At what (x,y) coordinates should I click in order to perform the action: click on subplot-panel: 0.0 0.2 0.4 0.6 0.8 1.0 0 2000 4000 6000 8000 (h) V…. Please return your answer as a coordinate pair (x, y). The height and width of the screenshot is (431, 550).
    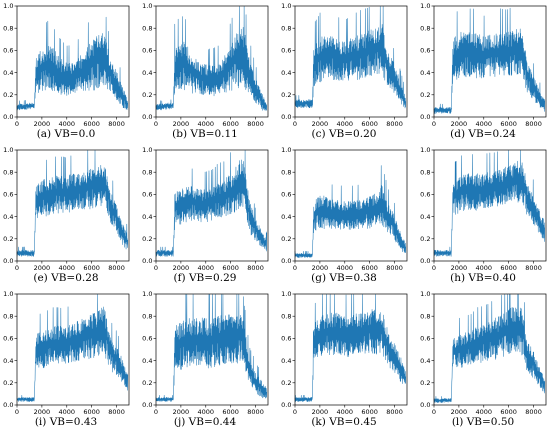
    Looking at the image, I should click on (483, 215).